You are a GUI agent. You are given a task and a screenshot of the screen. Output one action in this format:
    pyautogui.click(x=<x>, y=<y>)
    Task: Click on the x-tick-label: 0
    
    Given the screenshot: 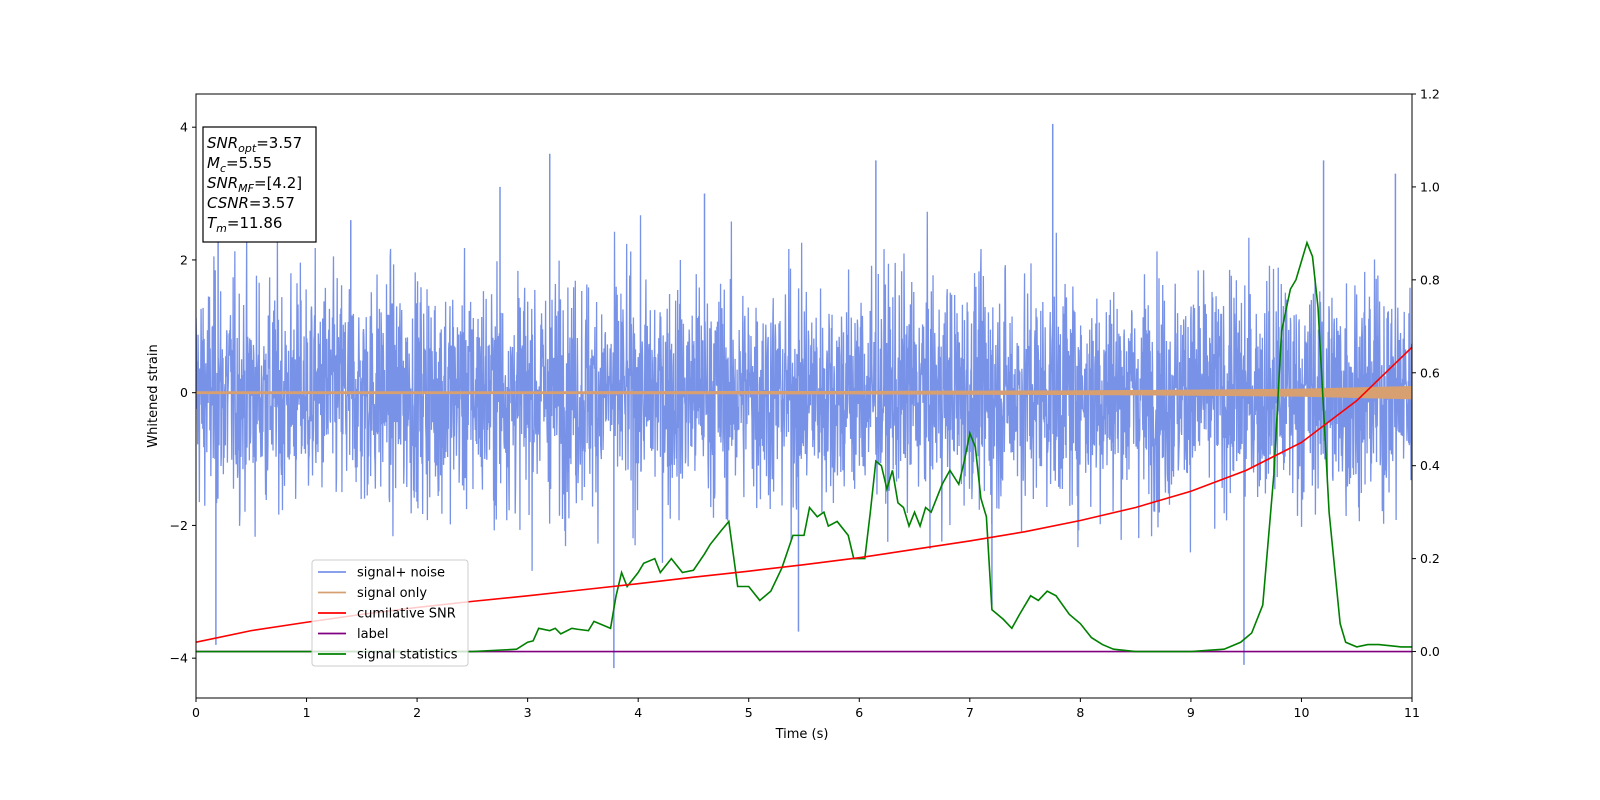 What is the action you would take?
    pyautogui.click(x=196, y=712)
    